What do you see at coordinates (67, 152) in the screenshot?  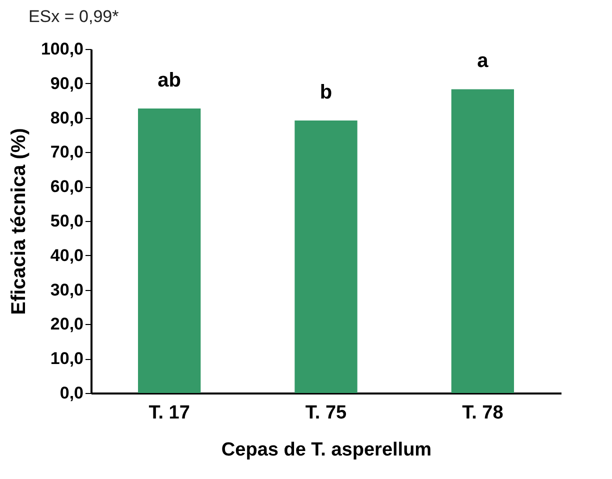 I see `y-tick-label: 70,0` at bounding box center [67, 152].